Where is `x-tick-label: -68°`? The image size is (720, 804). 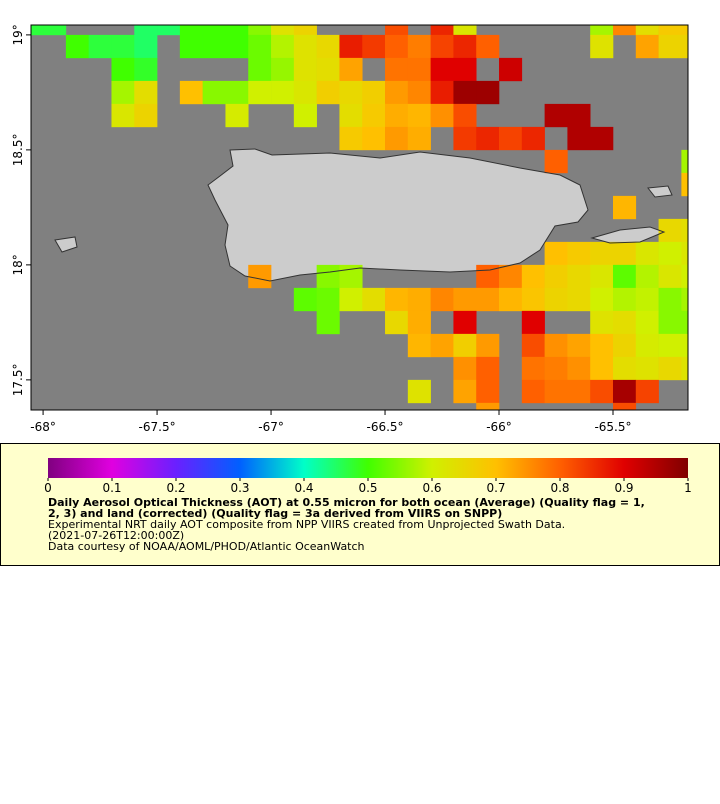 x-tick-label: -68° is located at coordinates (43, 427).